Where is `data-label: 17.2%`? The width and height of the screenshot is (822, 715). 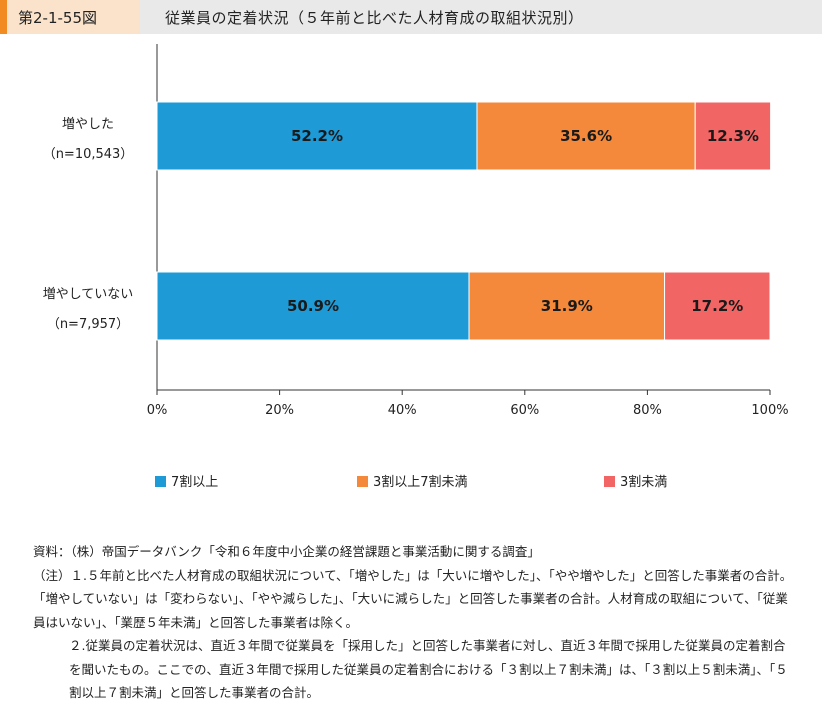
data-label: 17.2% is located at coordinates (717, 306).